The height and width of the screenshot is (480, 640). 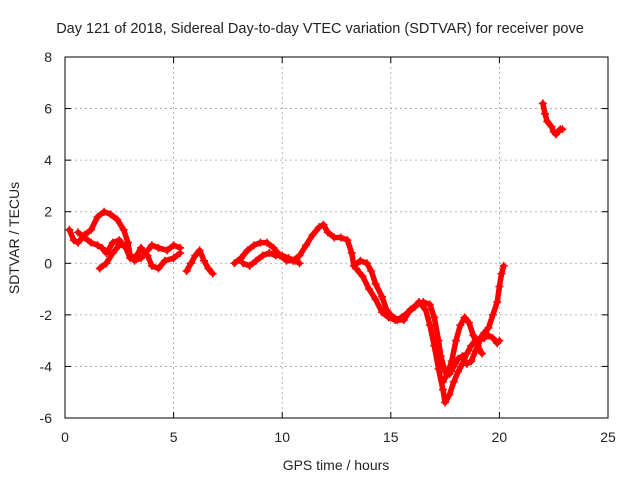 I want to click on x-tick-label: 15, so click(x=391, y=437).